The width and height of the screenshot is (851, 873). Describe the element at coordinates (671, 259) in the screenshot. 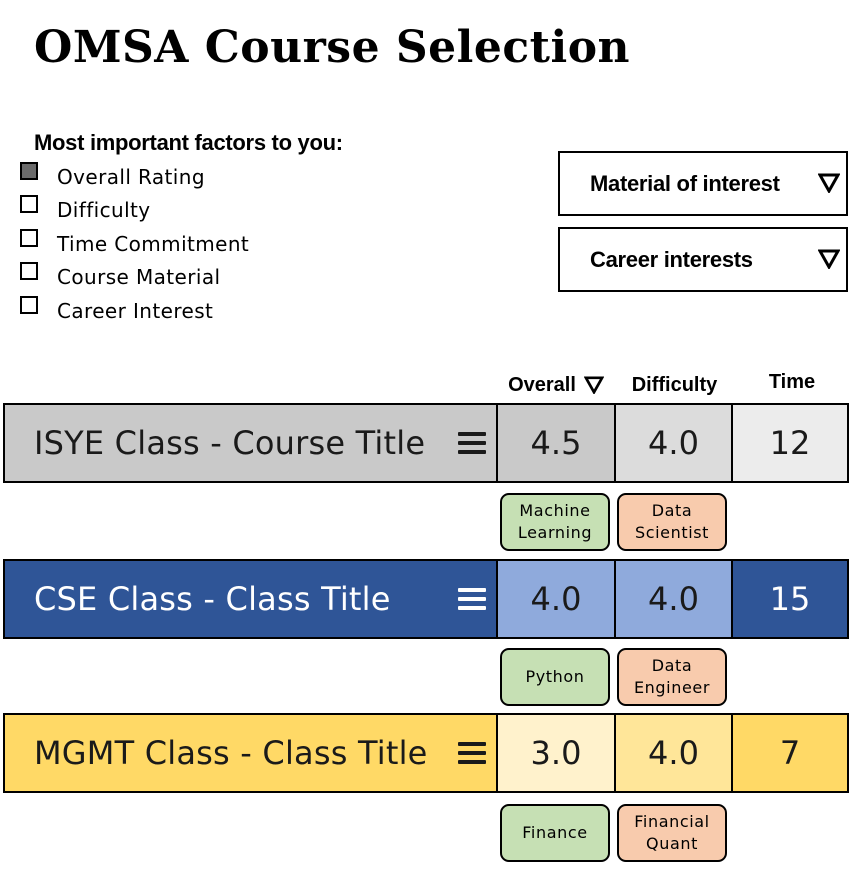

I see `career-dropdown-label: Career interests` at that location.